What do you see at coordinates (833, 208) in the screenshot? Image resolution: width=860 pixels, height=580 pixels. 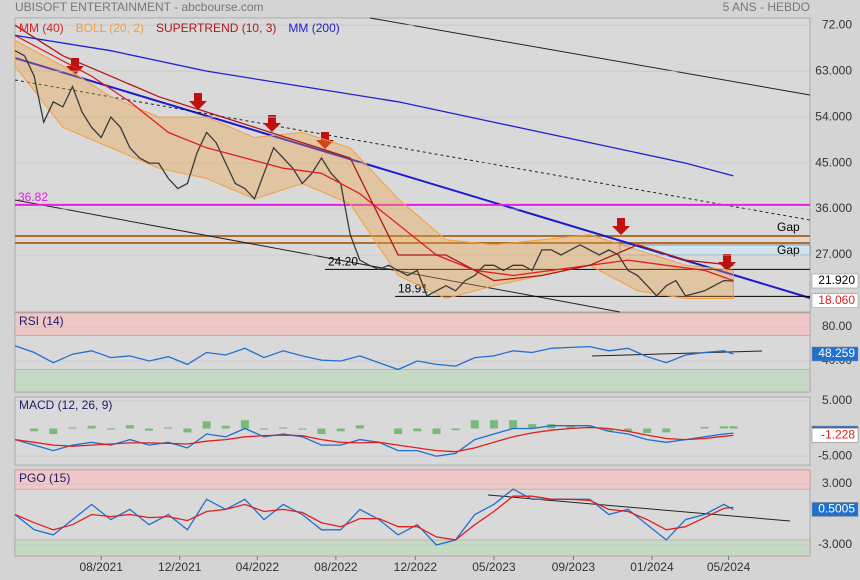 I see `y-tick-label: 36.000` at bounding box center [833, 208].